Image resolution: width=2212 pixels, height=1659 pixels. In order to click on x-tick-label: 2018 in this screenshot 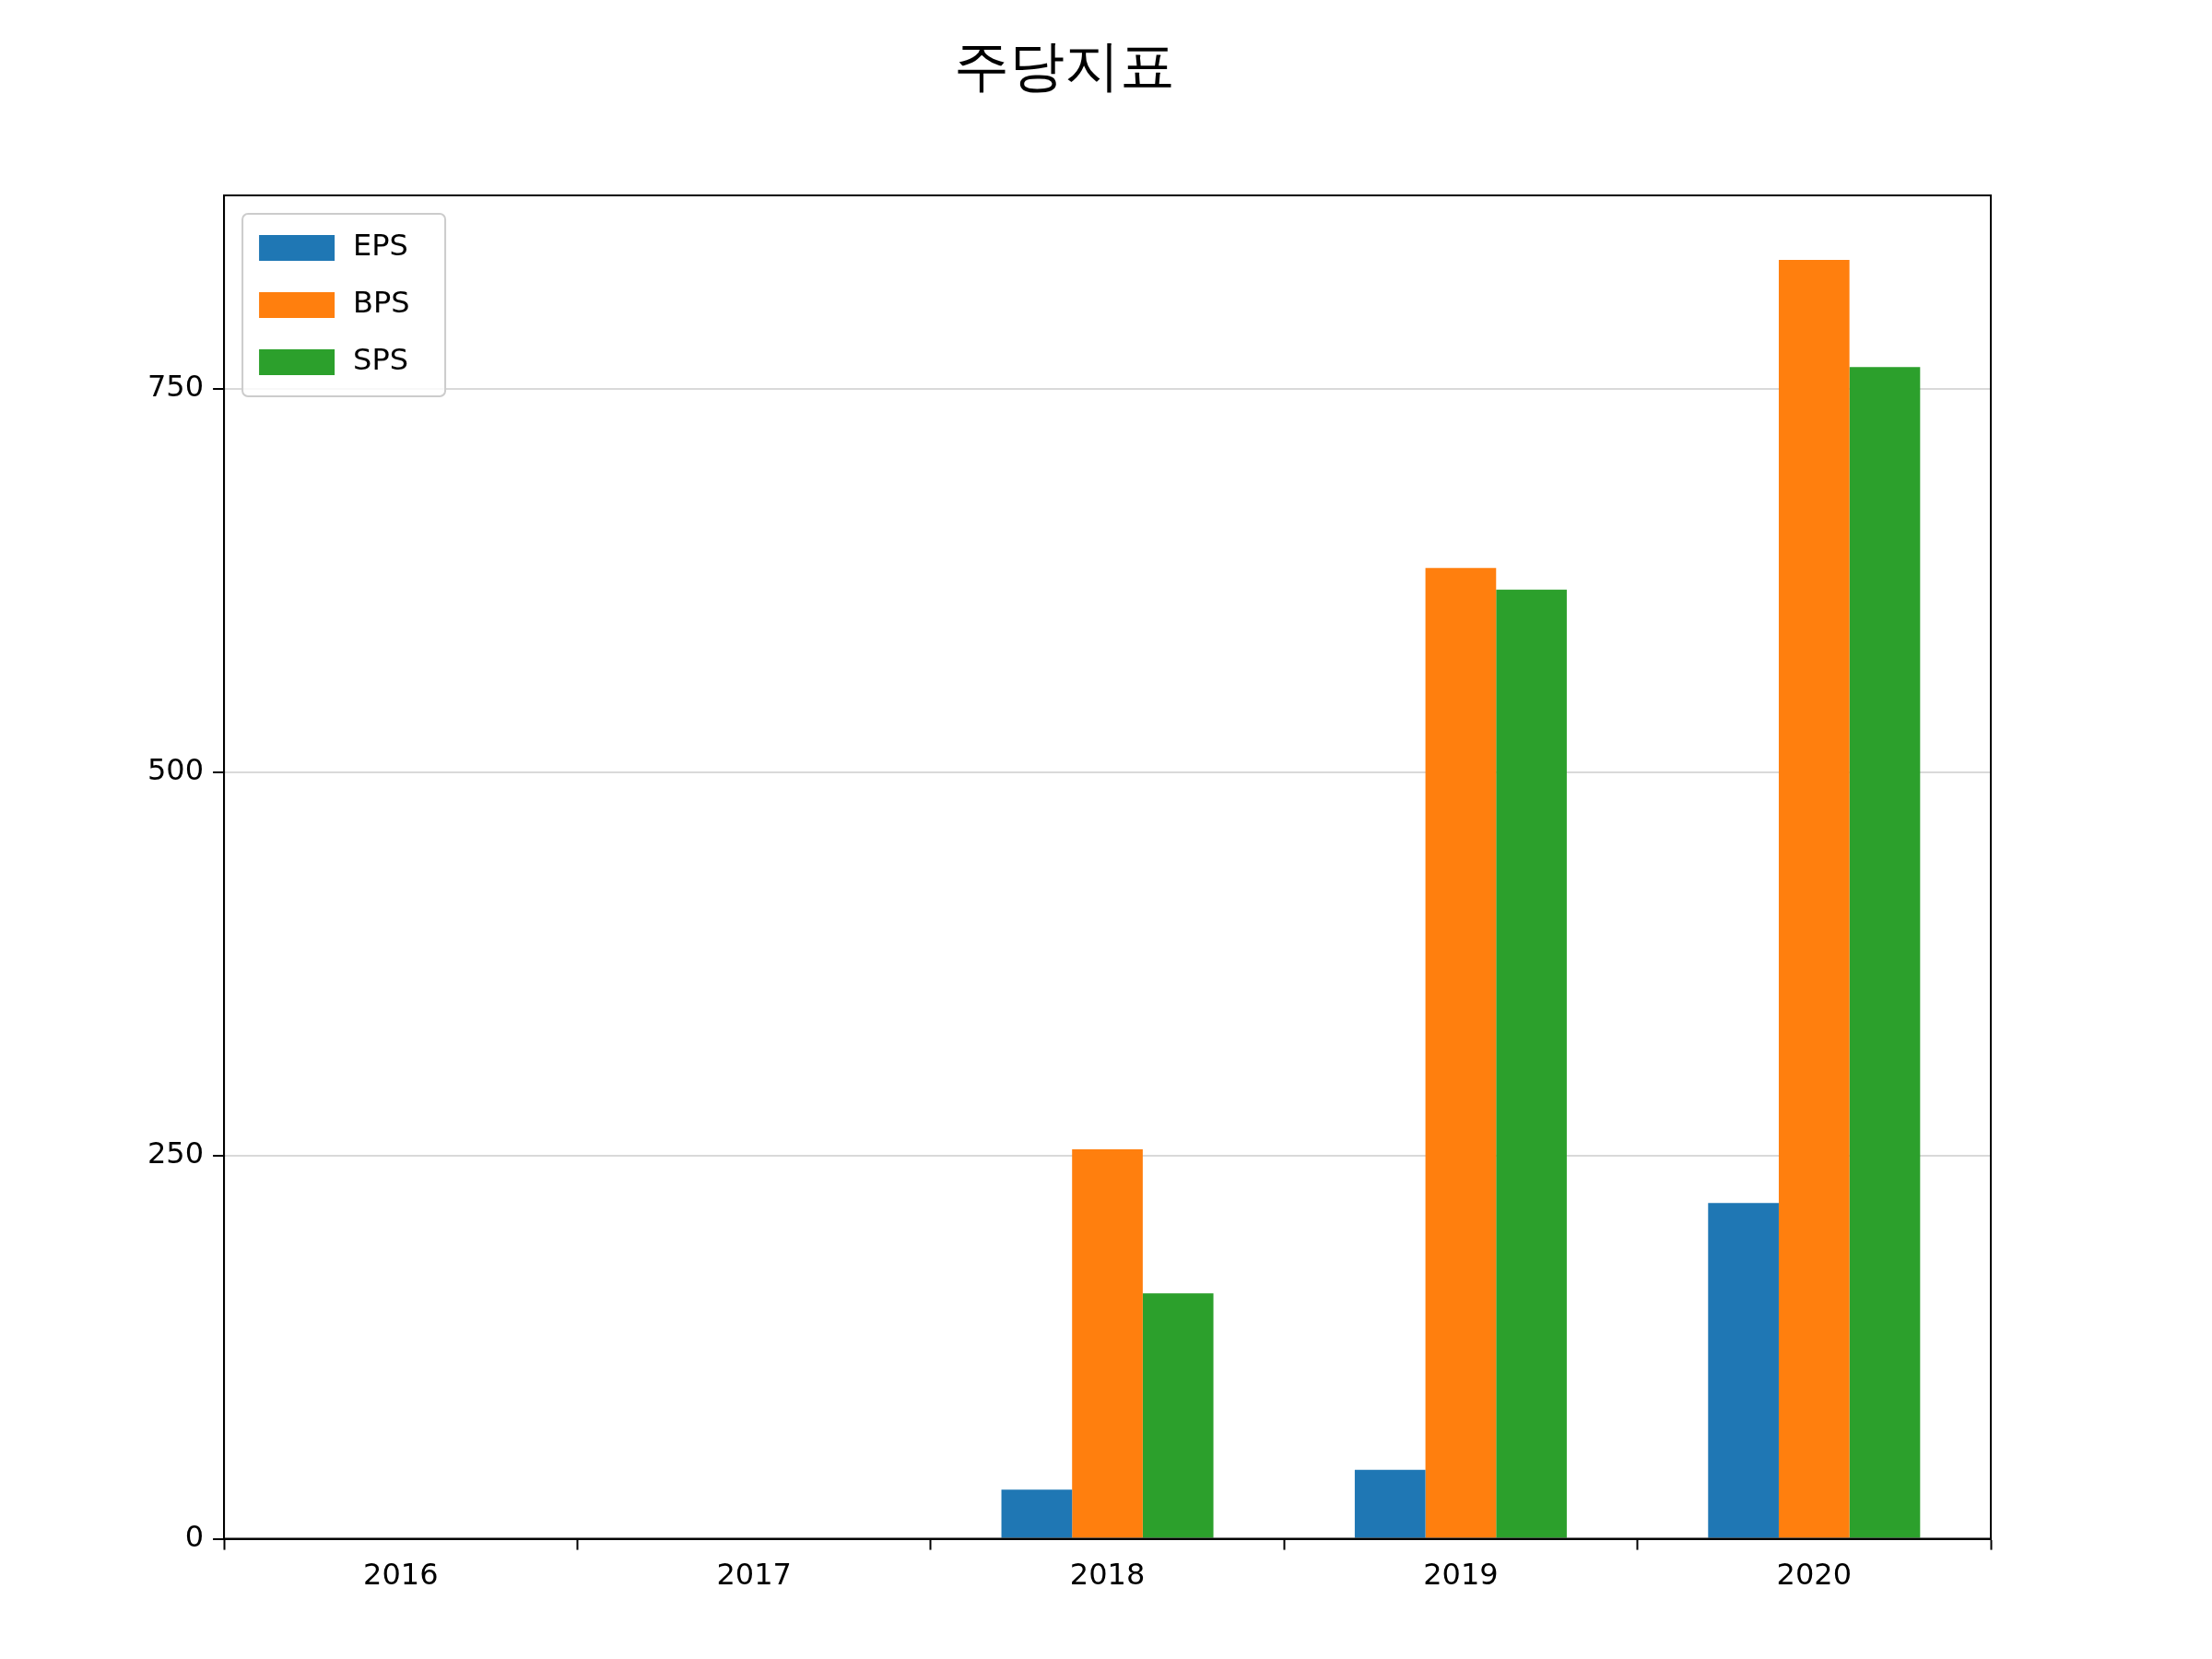, I will do `click(1107, 1575)`.